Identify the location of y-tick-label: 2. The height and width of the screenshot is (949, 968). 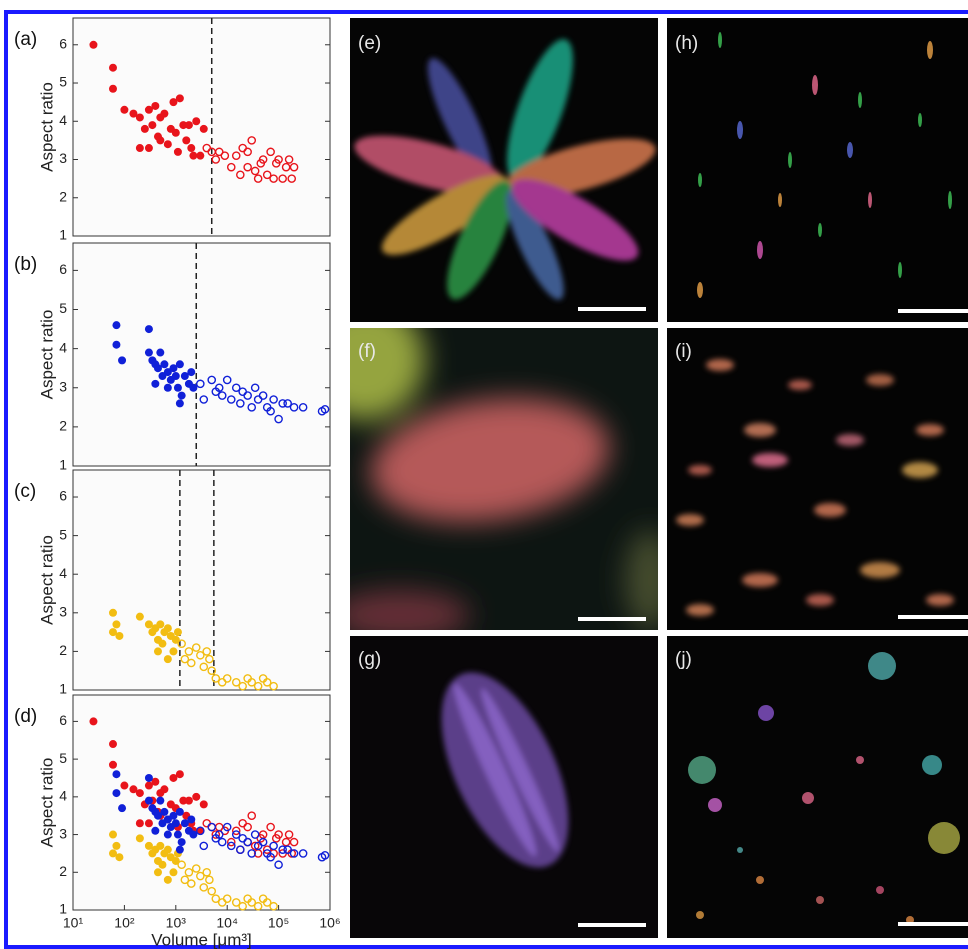
(63, 426).